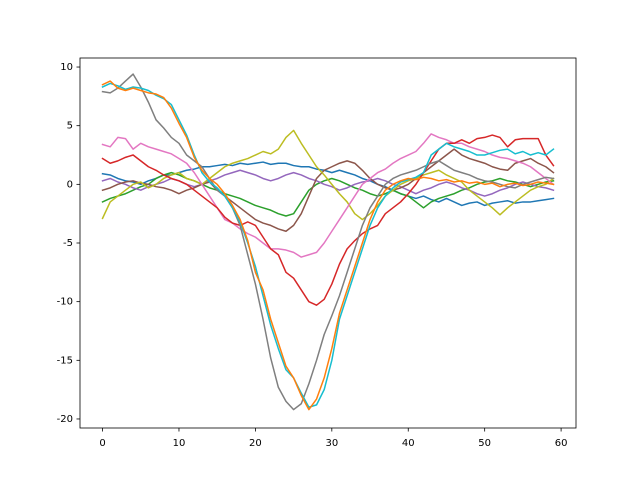  I want to click on x-tick-label: 50, so click(484, 443).